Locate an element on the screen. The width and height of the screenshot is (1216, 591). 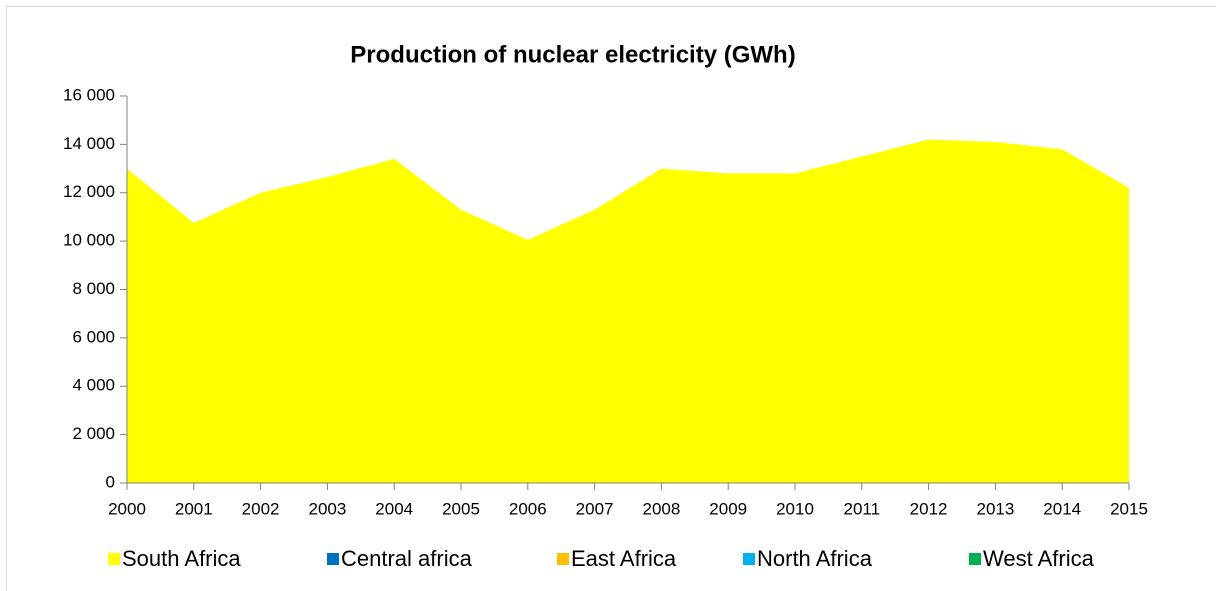
y-tick-label: 0 is located at coordinates (110, 481).